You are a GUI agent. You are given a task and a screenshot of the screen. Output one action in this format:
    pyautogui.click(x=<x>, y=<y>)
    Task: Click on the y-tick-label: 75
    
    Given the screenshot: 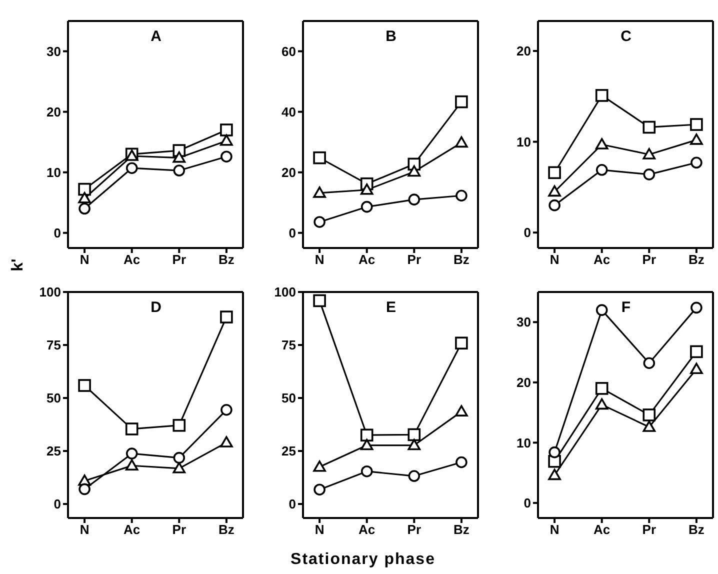 What is the action you would take?
    pyautogui.click(x=289, y=345)
    